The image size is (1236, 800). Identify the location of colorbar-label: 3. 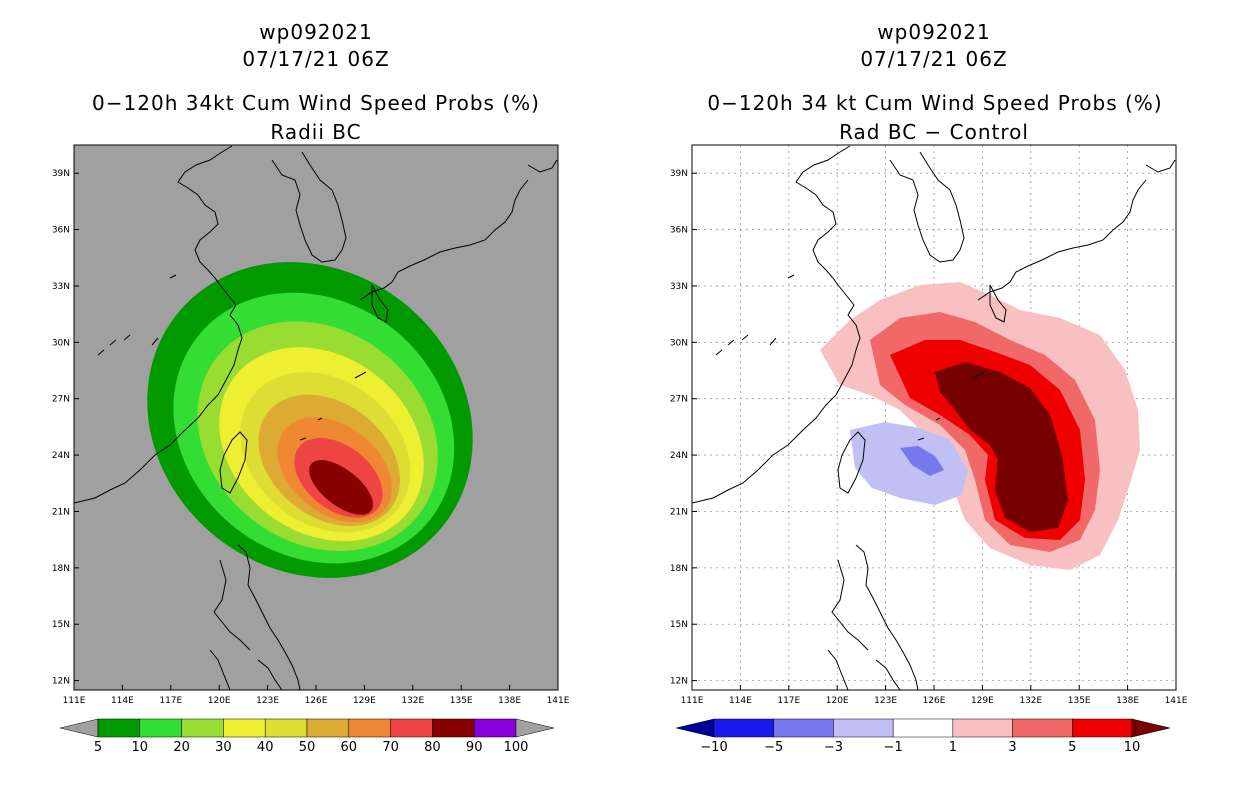
(1012, 747).